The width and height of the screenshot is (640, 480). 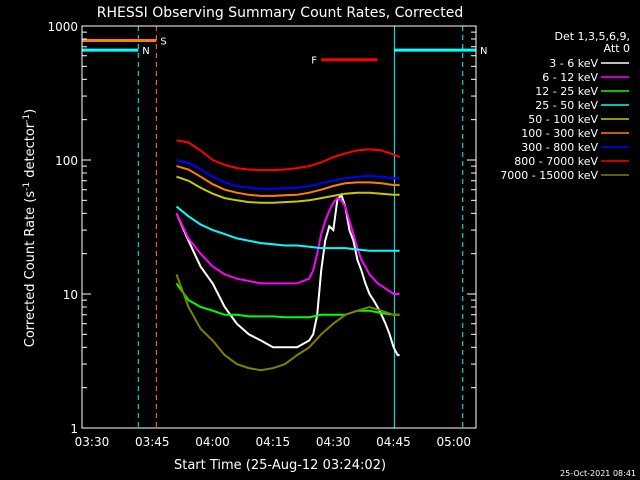 What do you see at coordinates (62, 27) in the screenshot?
I see `y-tick-label: 1000` at bounding box center [62, 27].